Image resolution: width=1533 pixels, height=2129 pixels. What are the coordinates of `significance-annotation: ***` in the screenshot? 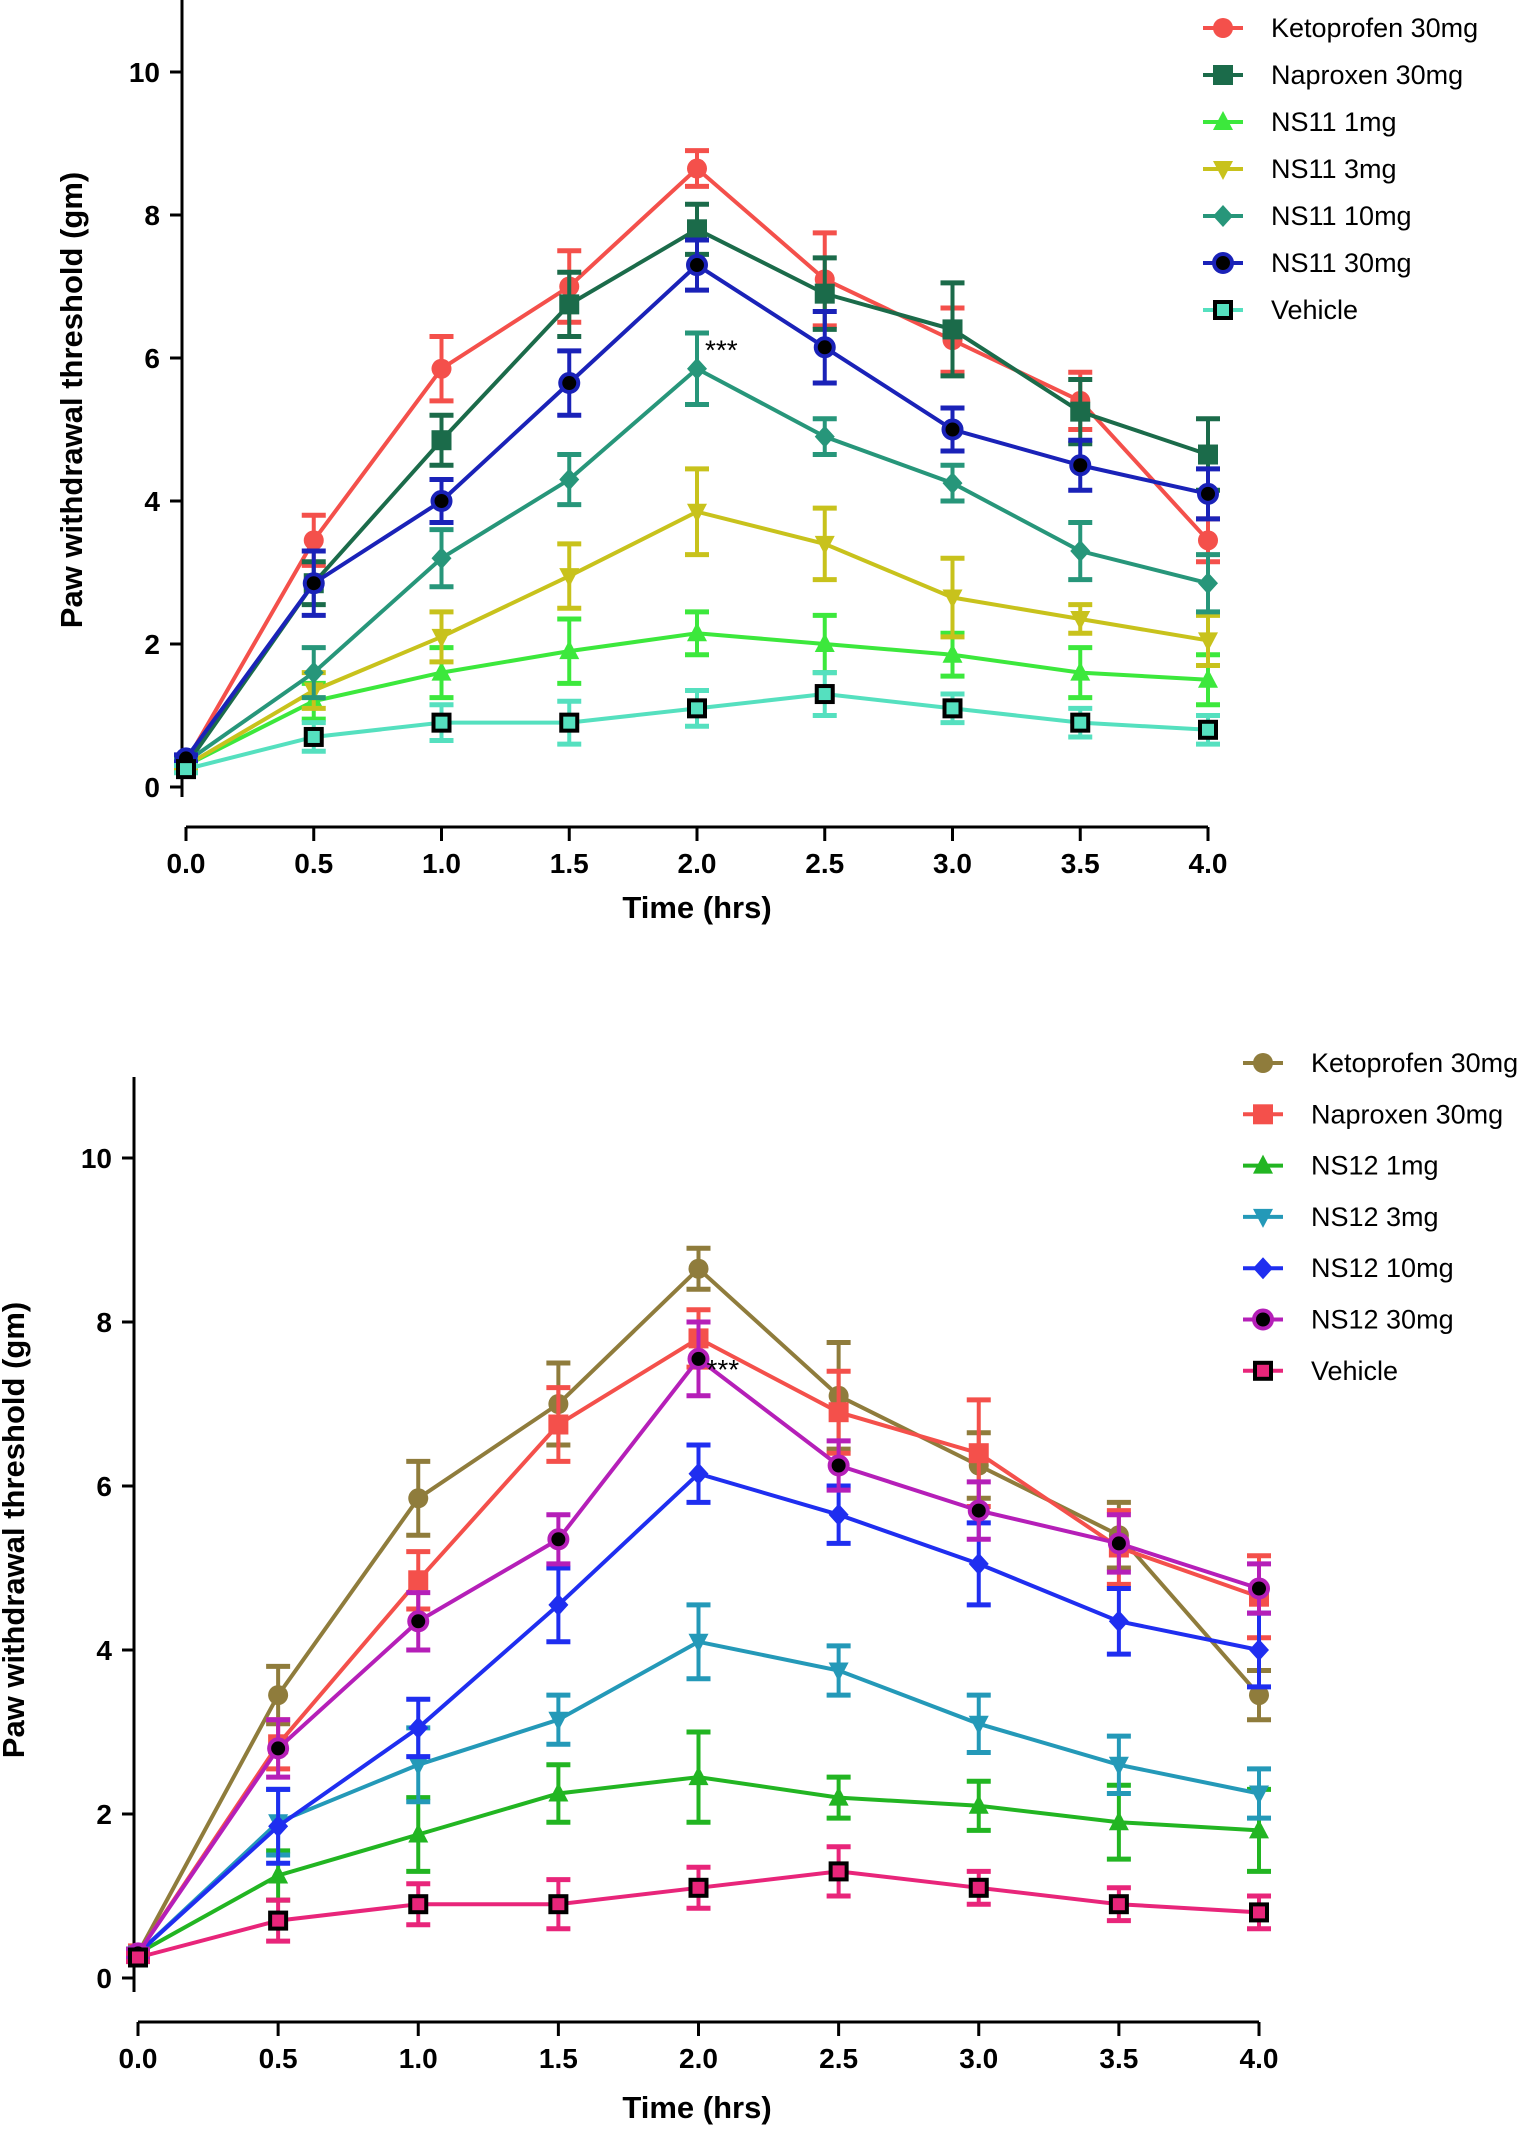 It's located at (723, 1369).